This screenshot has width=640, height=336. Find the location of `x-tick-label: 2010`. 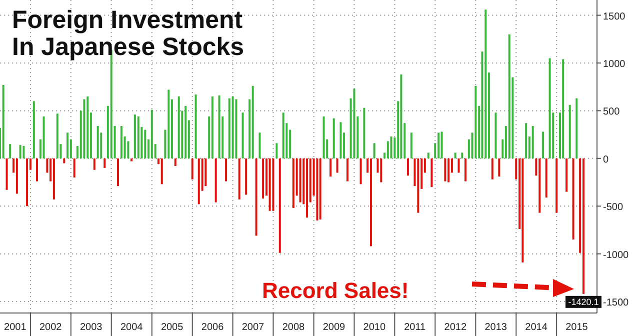

x-tick-label: 2010 is located at coordinates (374, 327).